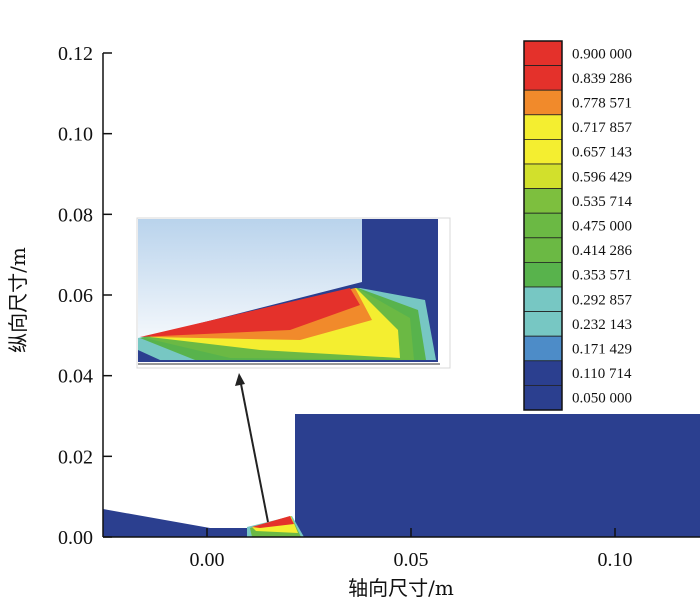 The height and width of the screenshot is (603, 700). Describe the element at coordinates (75, 377) in the screenshot. I see `y-tick-label: 0.04` at that location.